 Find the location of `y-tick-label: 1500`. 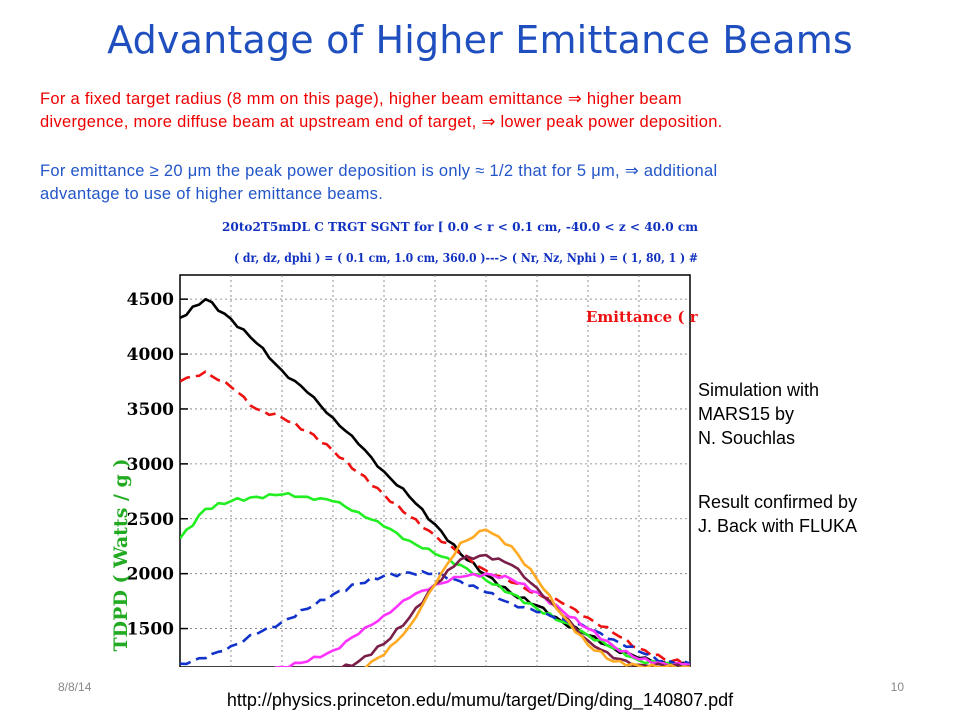

y-tick-label: 1500 is located at coordinates (150, 630).